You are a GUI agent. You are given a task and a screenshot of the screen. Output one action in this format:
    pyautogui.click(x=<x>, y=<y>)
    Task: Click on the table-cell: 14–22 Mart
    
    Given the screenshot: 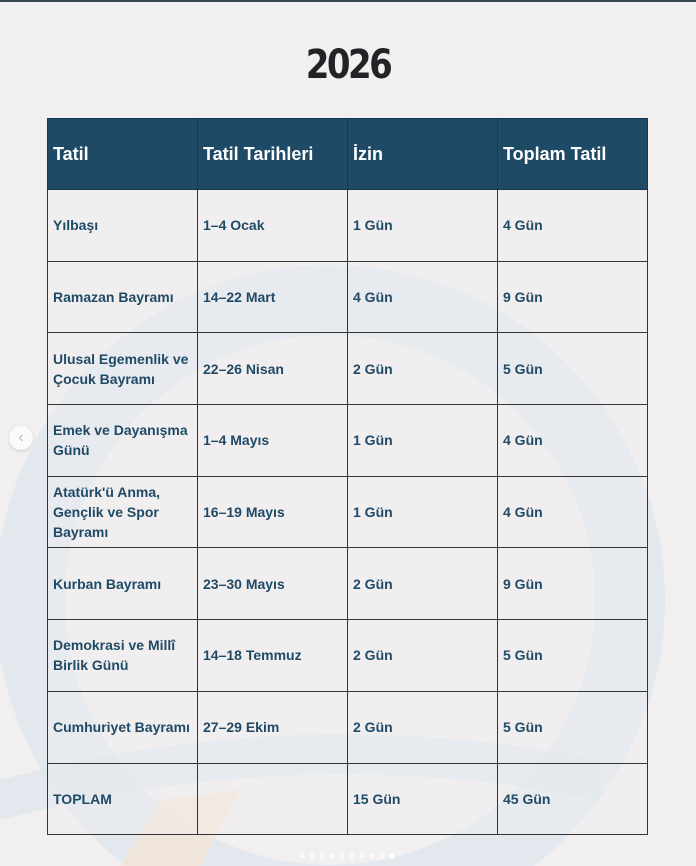 What is the action you would take?
    pyautogui.click(x=272, y=297)
    